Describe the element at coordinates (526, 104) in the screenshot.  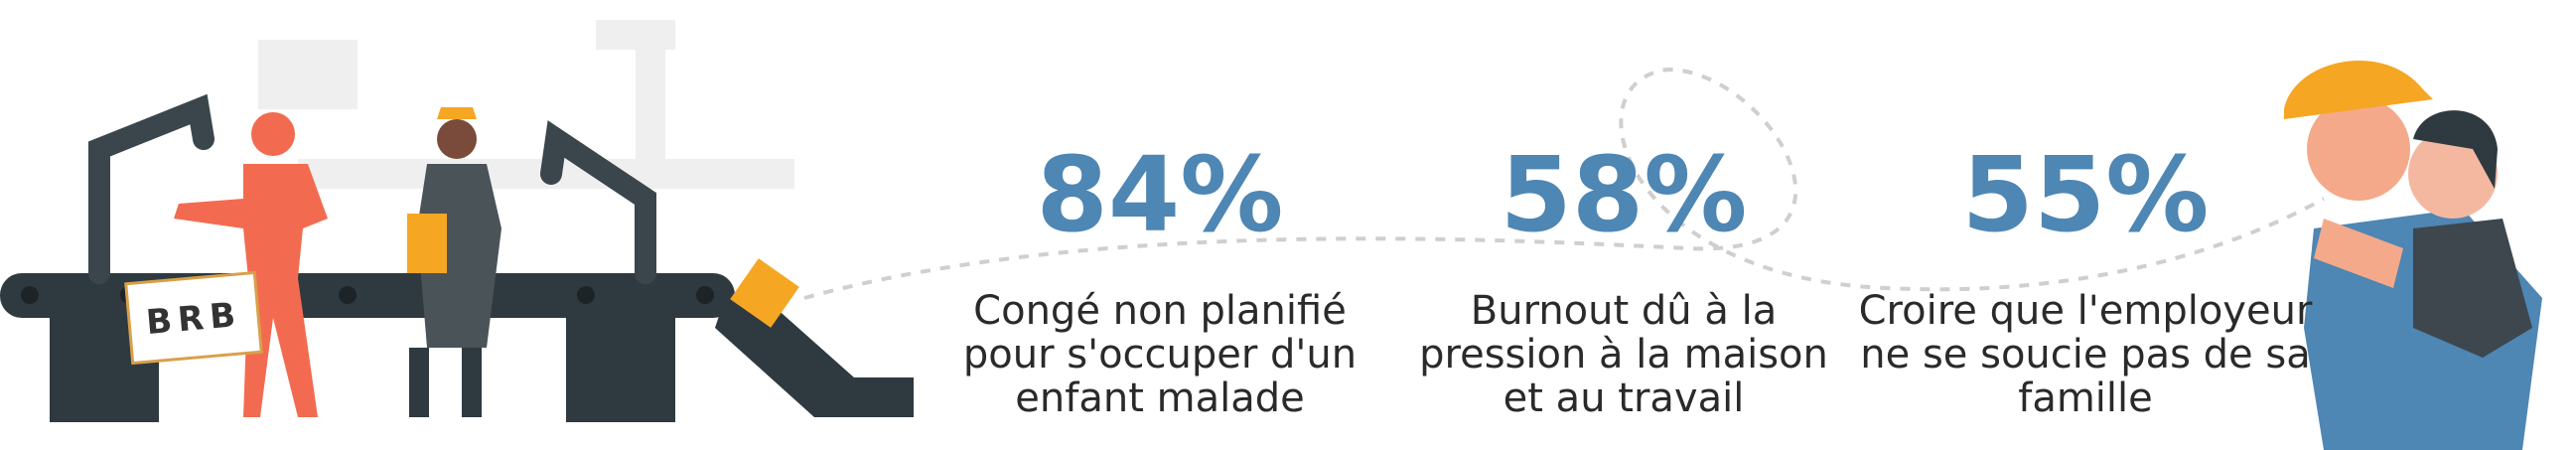
I see `background-machine` at that location.